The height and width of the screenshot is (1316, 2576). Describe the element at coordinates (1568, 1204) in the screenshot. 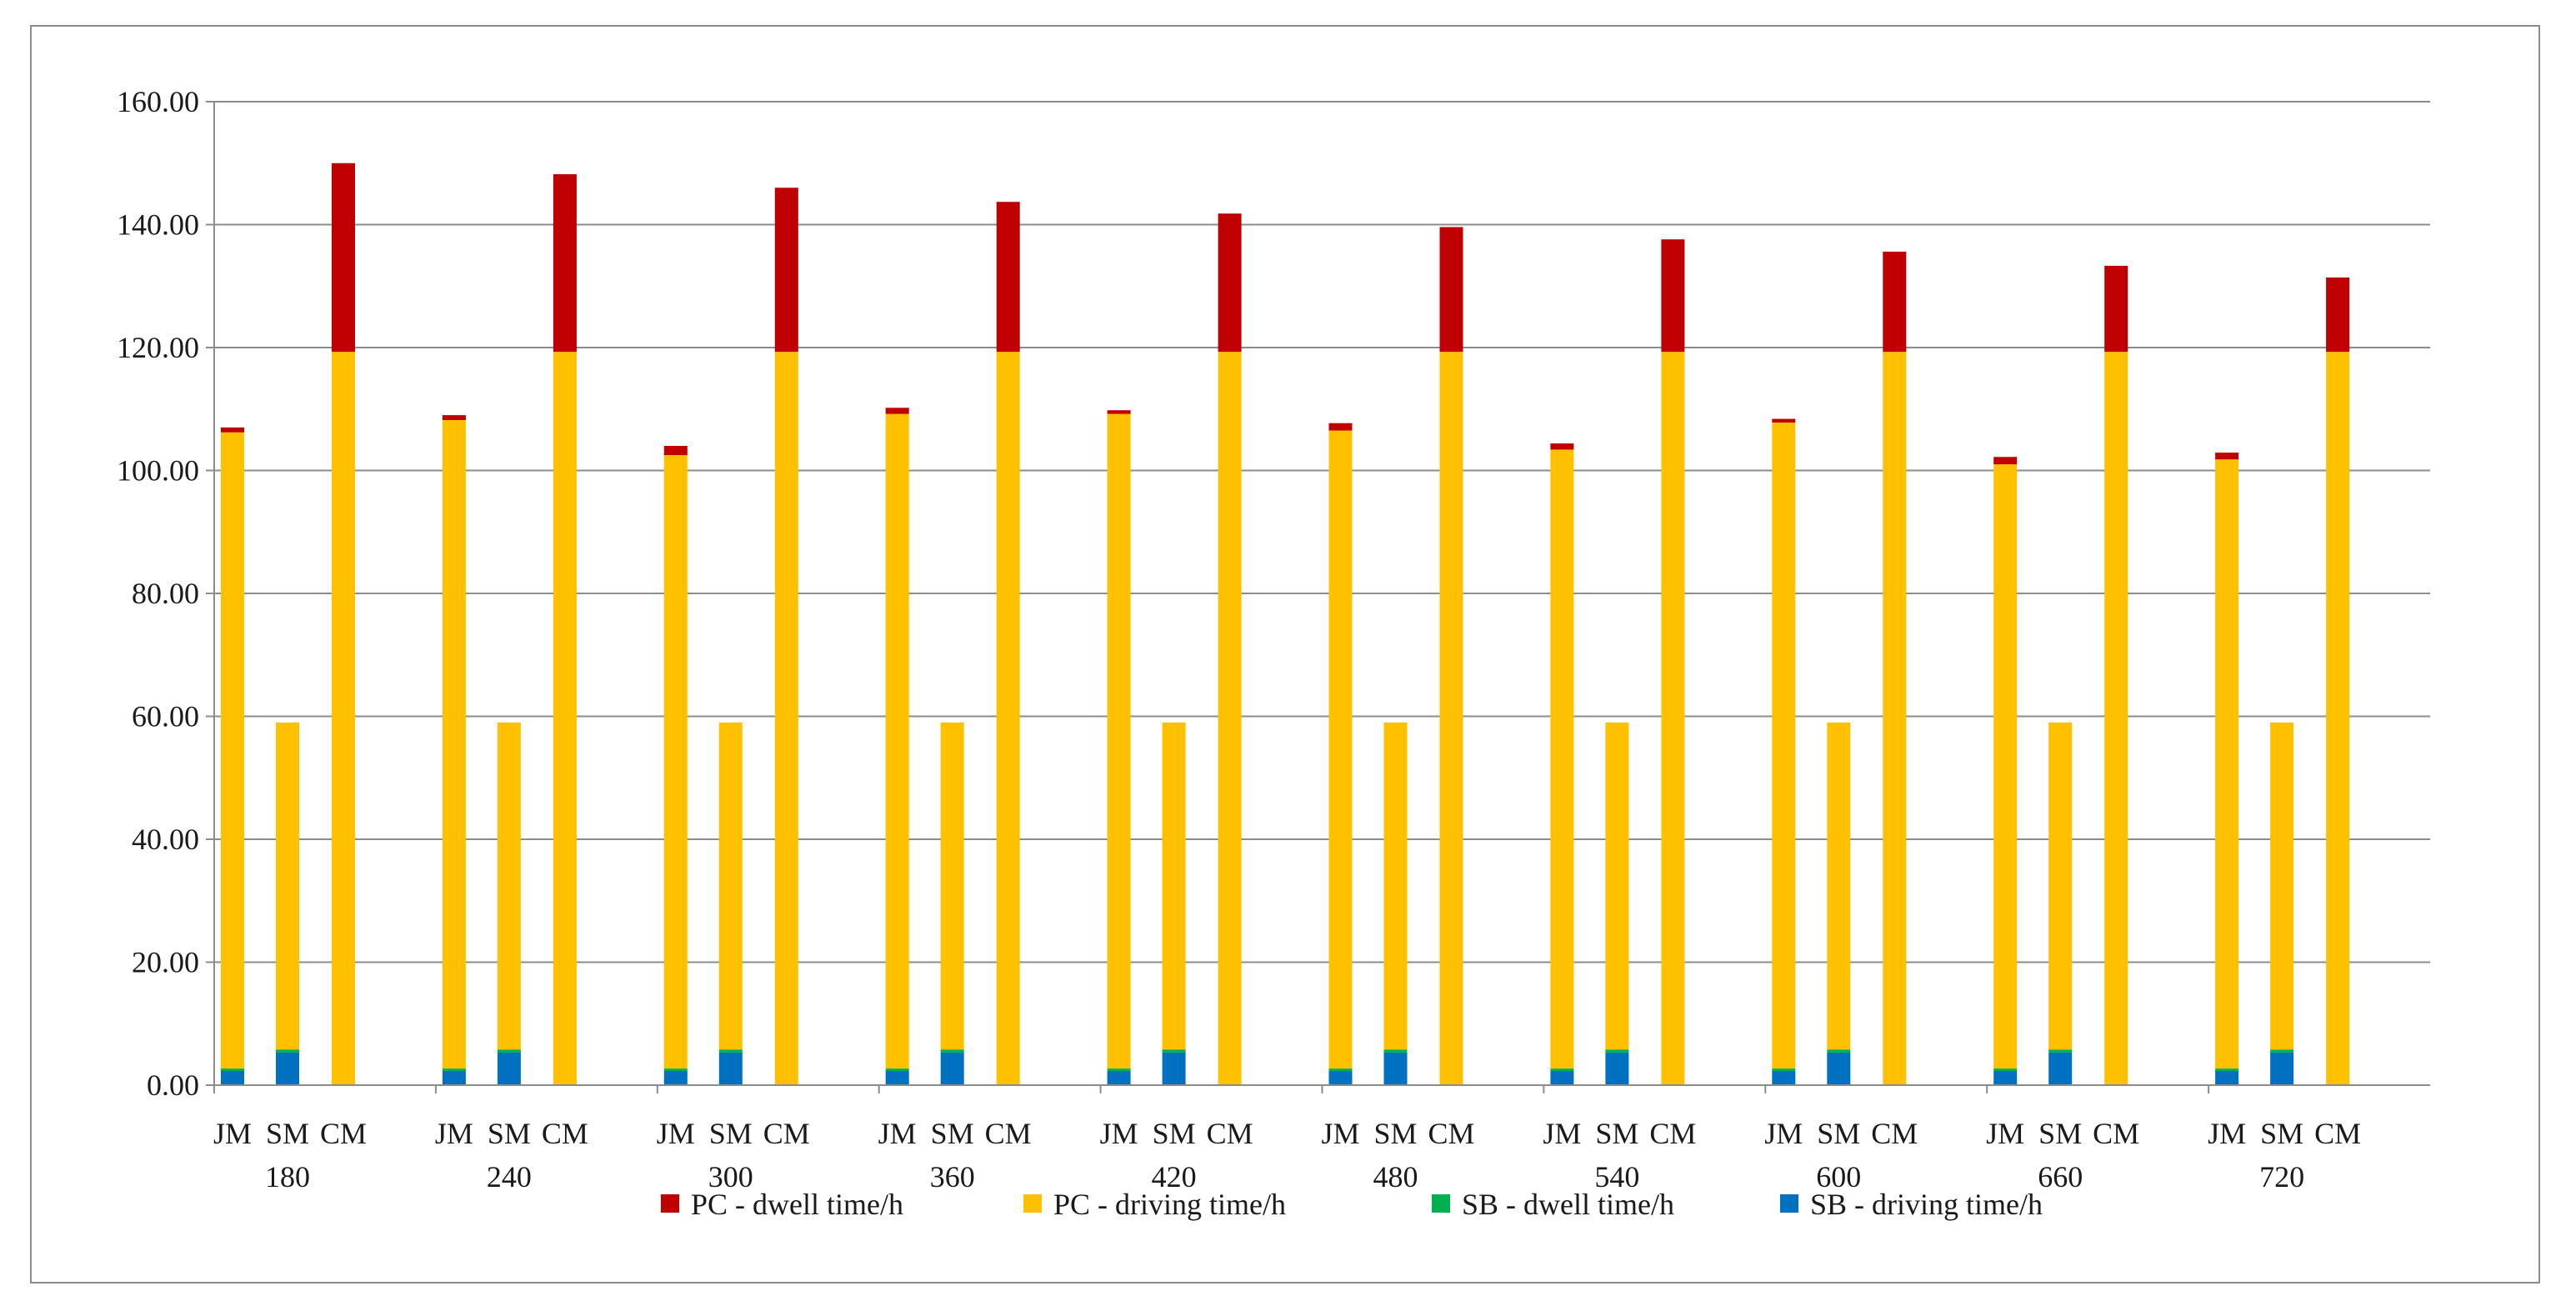

I see `legend-label: SB - dwell time/h` at that location.